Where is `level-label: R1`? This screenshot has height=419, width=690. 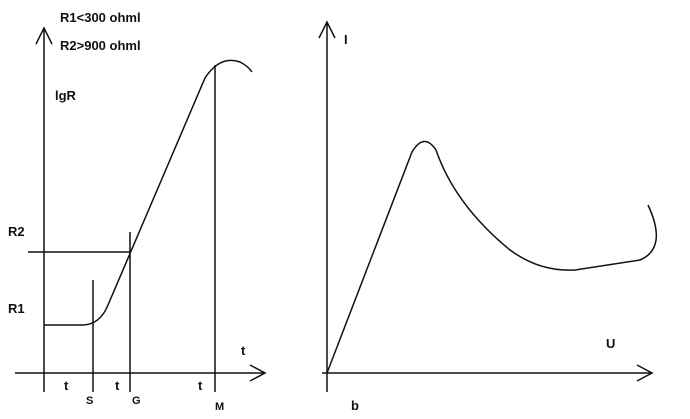
level-label: R1 is located at coordinates (16, 308).